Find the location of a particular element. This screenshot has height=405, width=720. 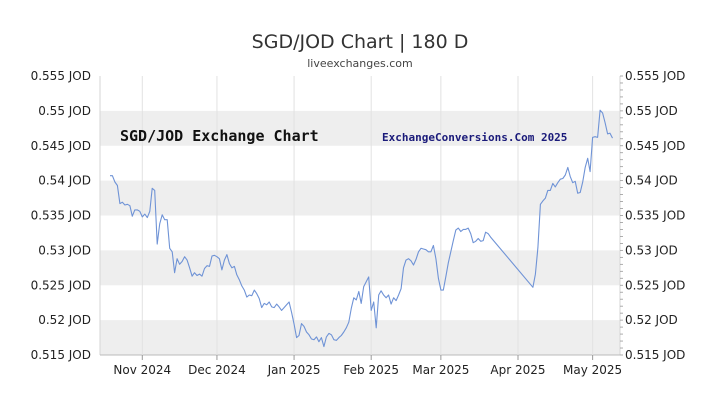

y-tick-label-left: 0.55 JOD is located at coordinates (64, 111).